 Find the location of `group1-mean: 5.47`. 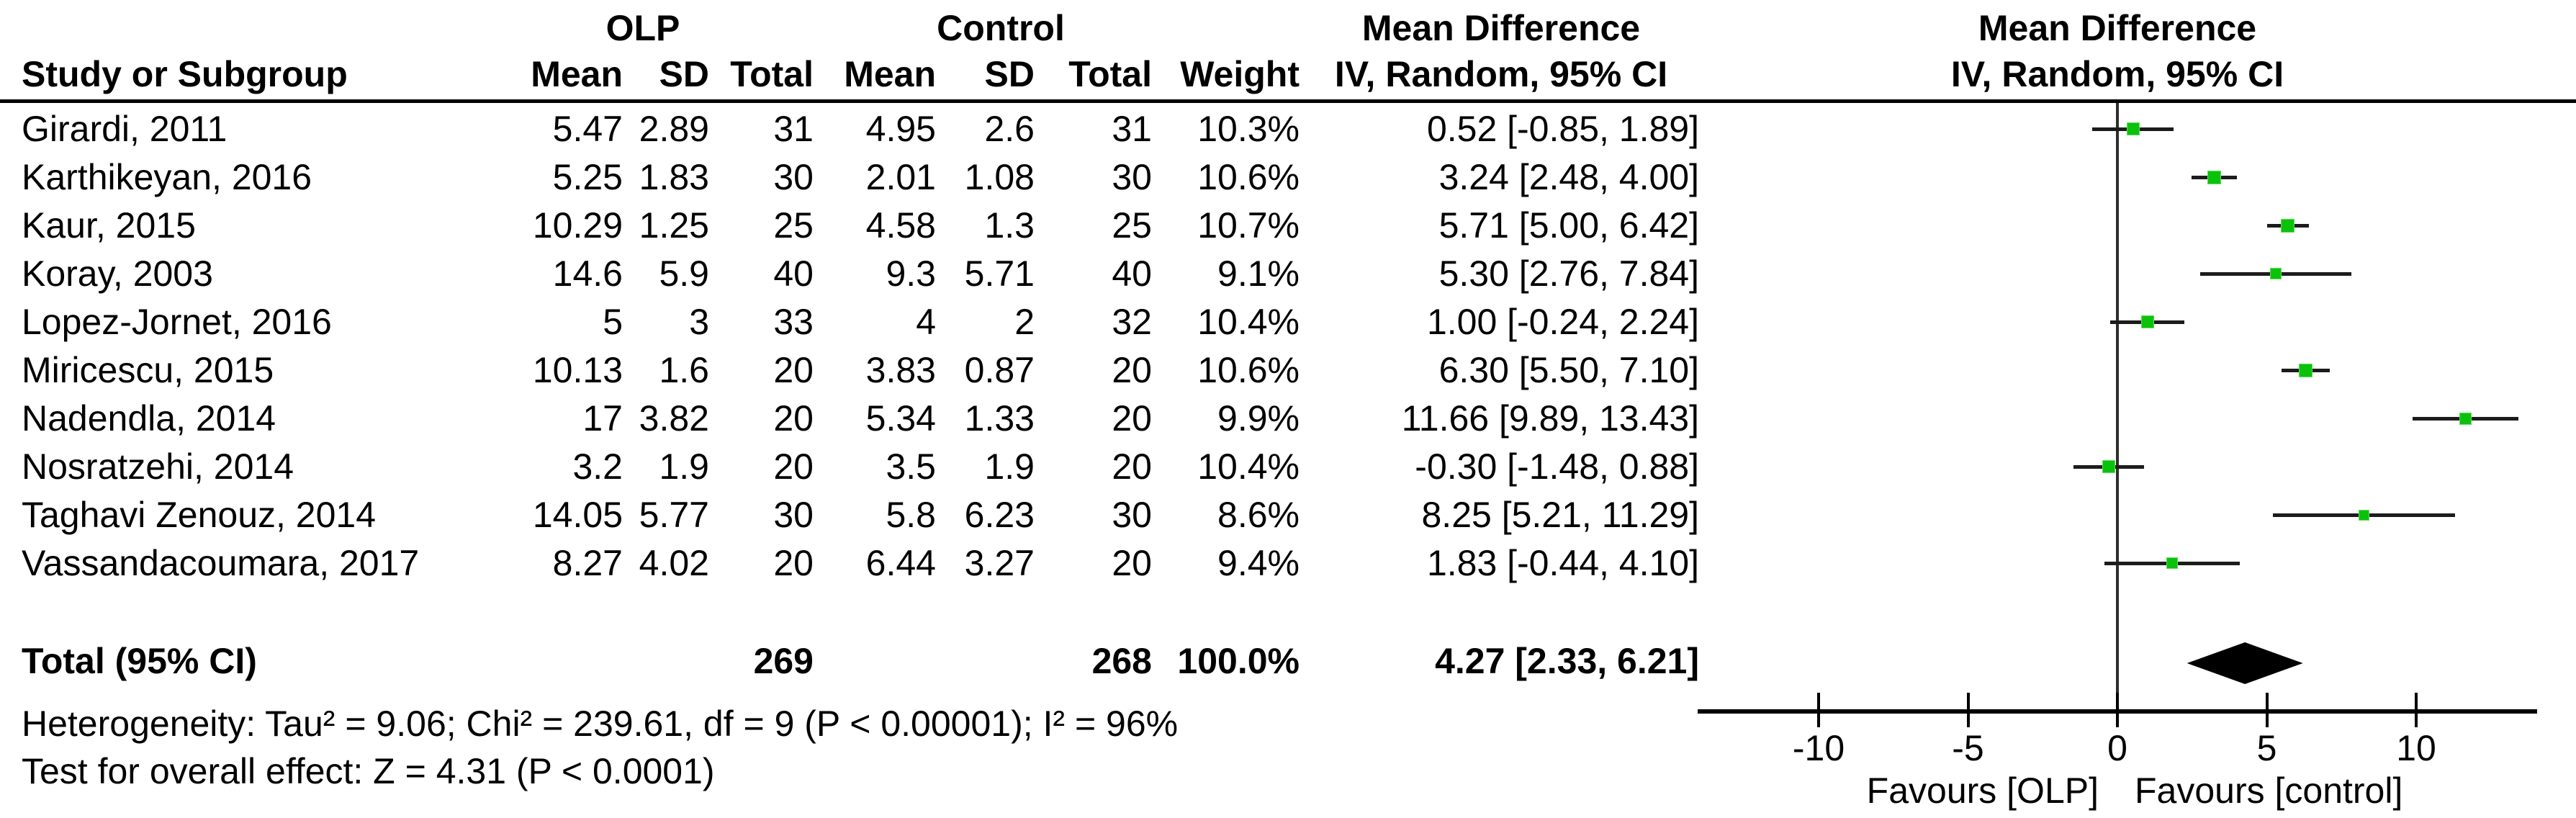

group1-mean: 5.47 is located at coordinates (587, 128).